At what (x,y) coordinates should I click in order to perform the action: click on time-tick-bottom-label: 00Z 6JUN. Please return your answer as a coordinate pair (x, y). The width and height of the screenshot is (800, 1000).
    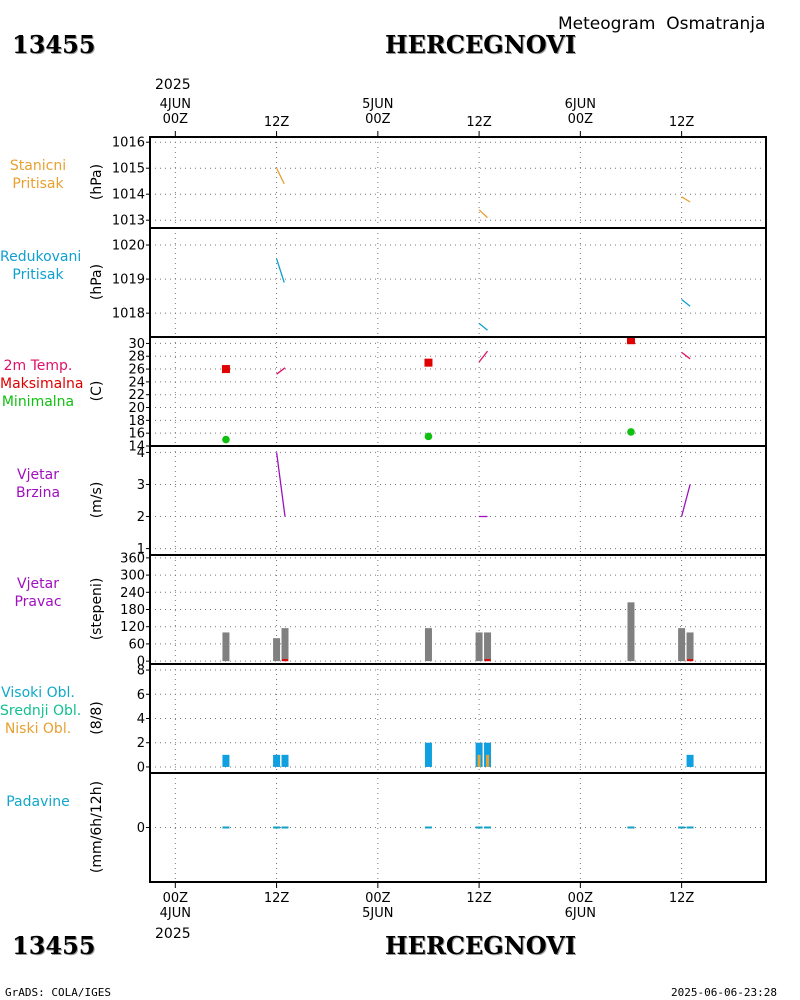
    Looking at the image, I should click on (580, 906).